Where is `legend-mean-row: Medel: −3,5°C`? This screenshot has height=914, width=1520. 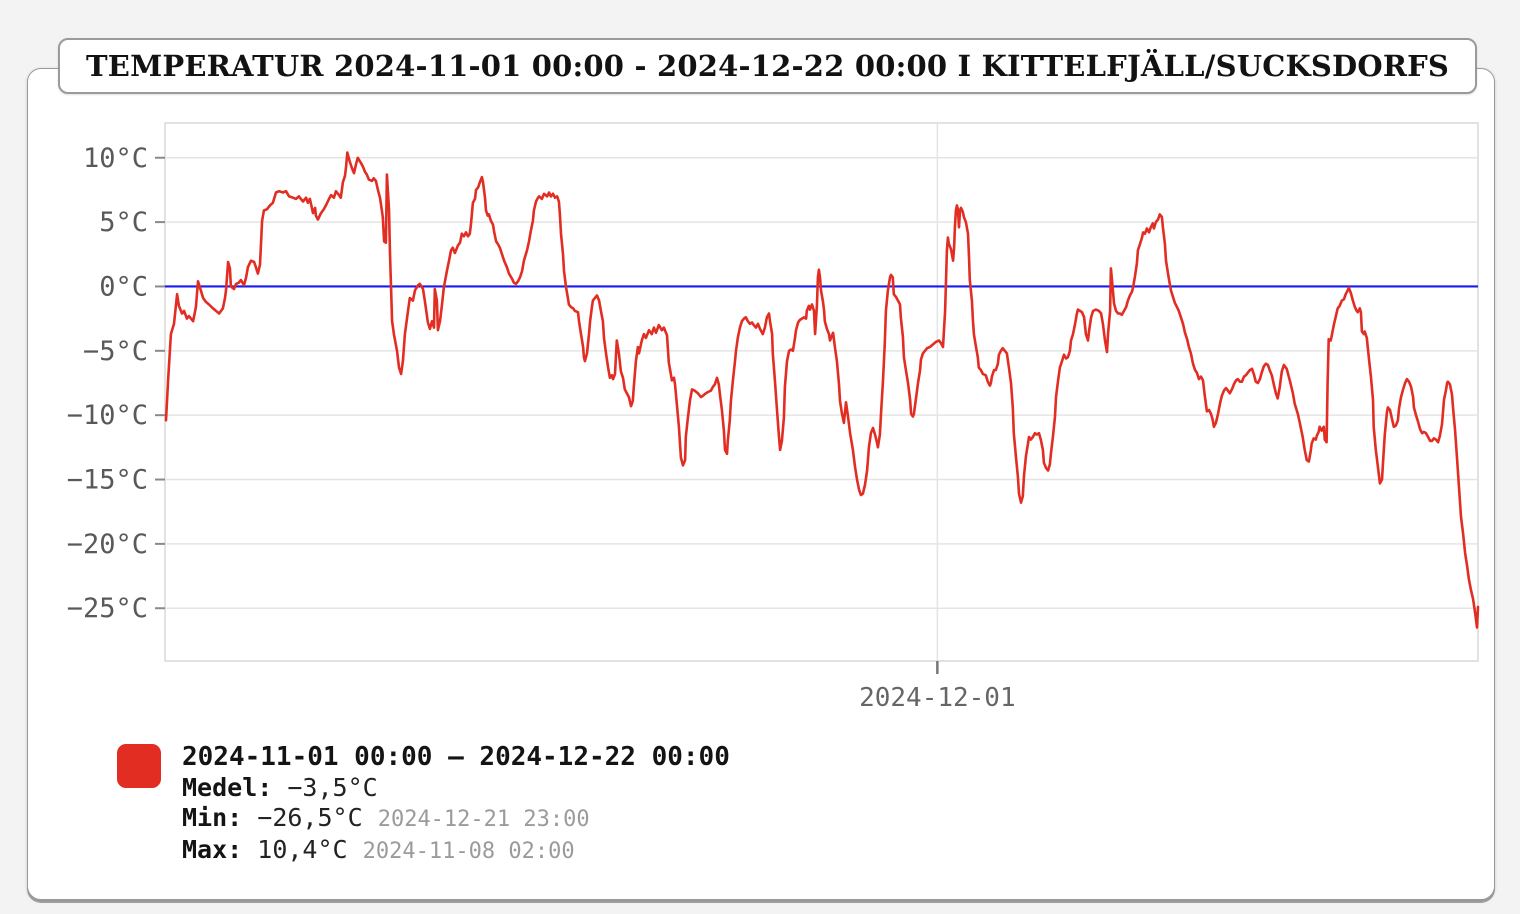
legend-mean-row: Medel: −3,5°C is located at coordinates (456, 788).